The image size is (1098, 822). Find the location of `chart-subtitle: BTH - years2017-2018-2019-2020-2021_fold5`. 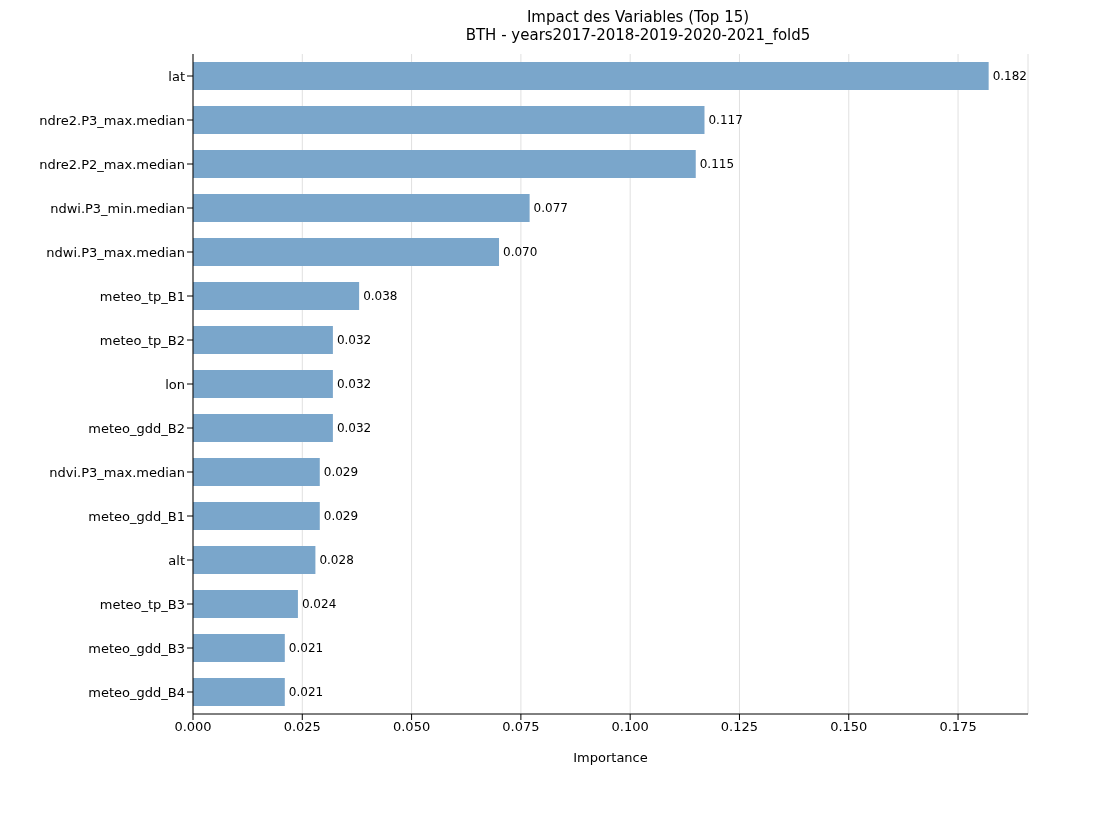

chart-subtitle: BTH - years2017-2018-2019-2020-2021_fold5 is located at coordinates (638, 35).